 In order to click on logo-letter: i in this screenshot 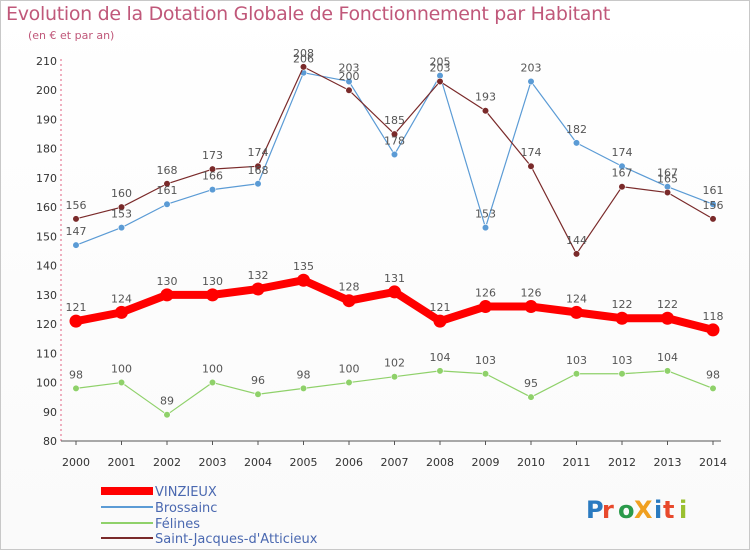, I will do `click(658, 510)`.